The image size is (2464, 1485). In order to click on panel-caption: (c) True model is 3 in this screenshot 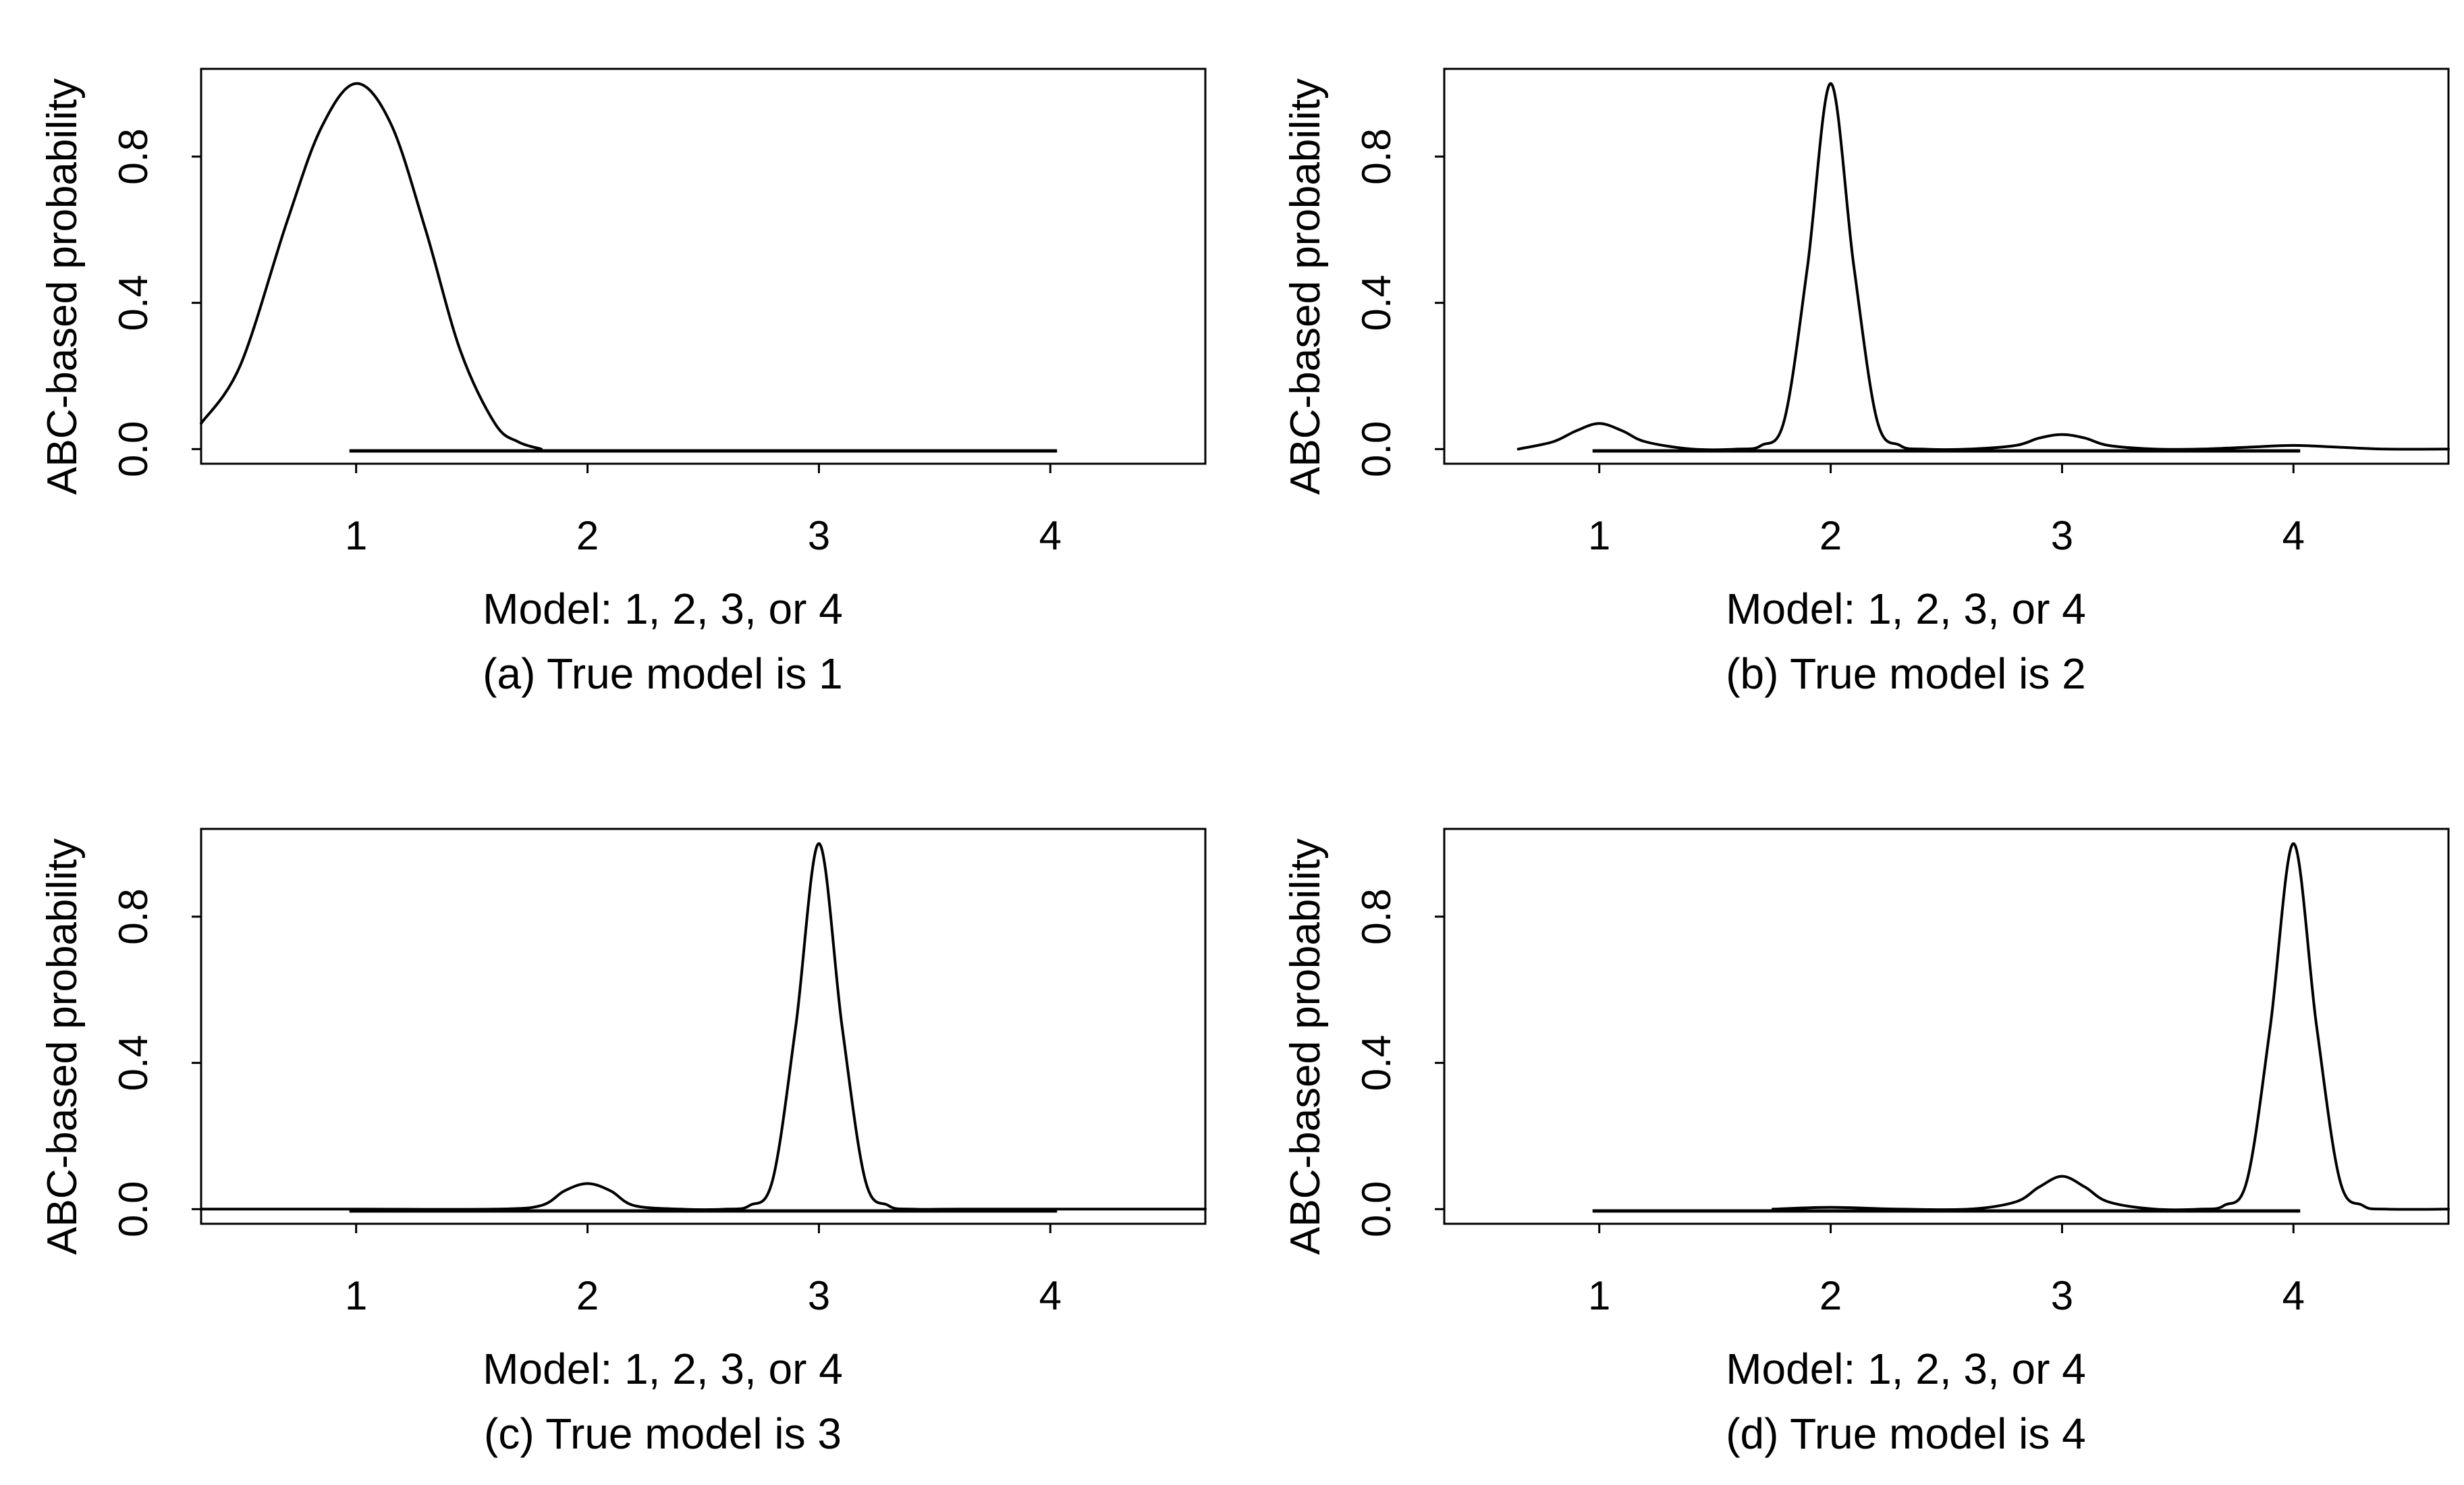, I will do `click(663, 1433)`.